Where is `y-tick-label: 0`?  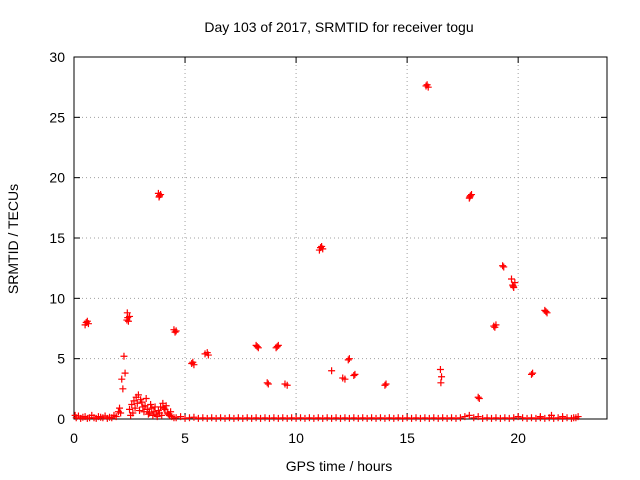 y-tick-label: 0 is located at coordinates (61, 419).